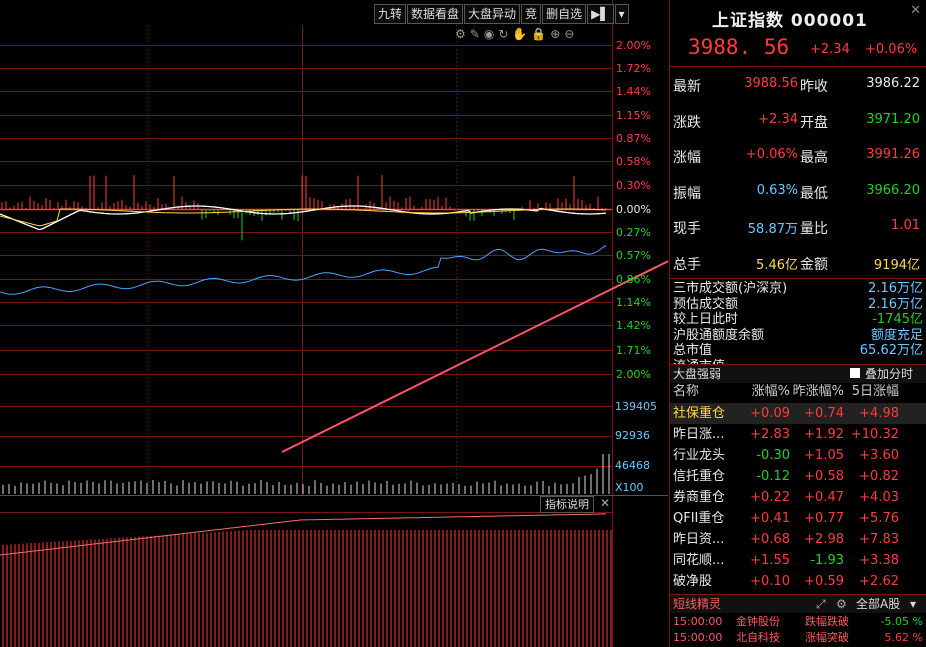 The width and height of the screenshot is (926, 647). I want to click on pen-icon: ✎, so click(474, 34).